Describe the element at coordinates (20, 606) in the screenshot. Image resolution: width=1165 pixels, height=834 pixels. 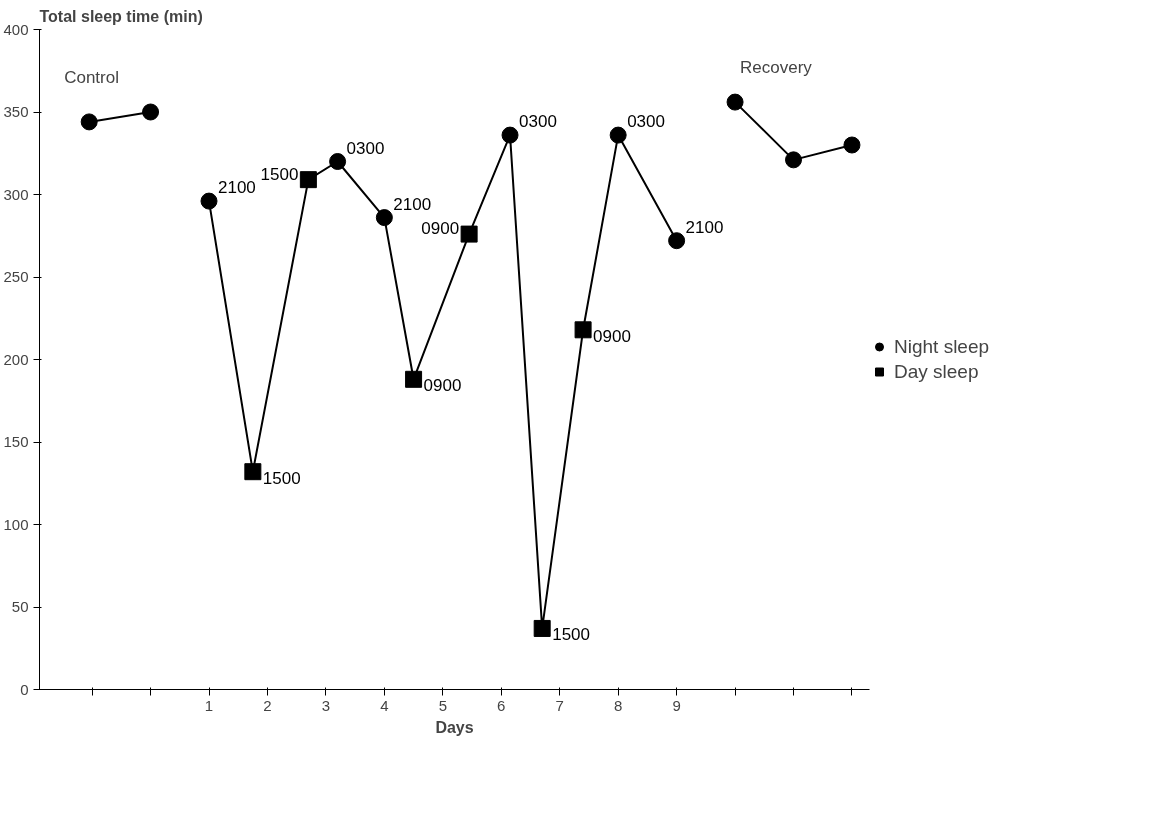
I see `y-tick-label: 50` at that location.